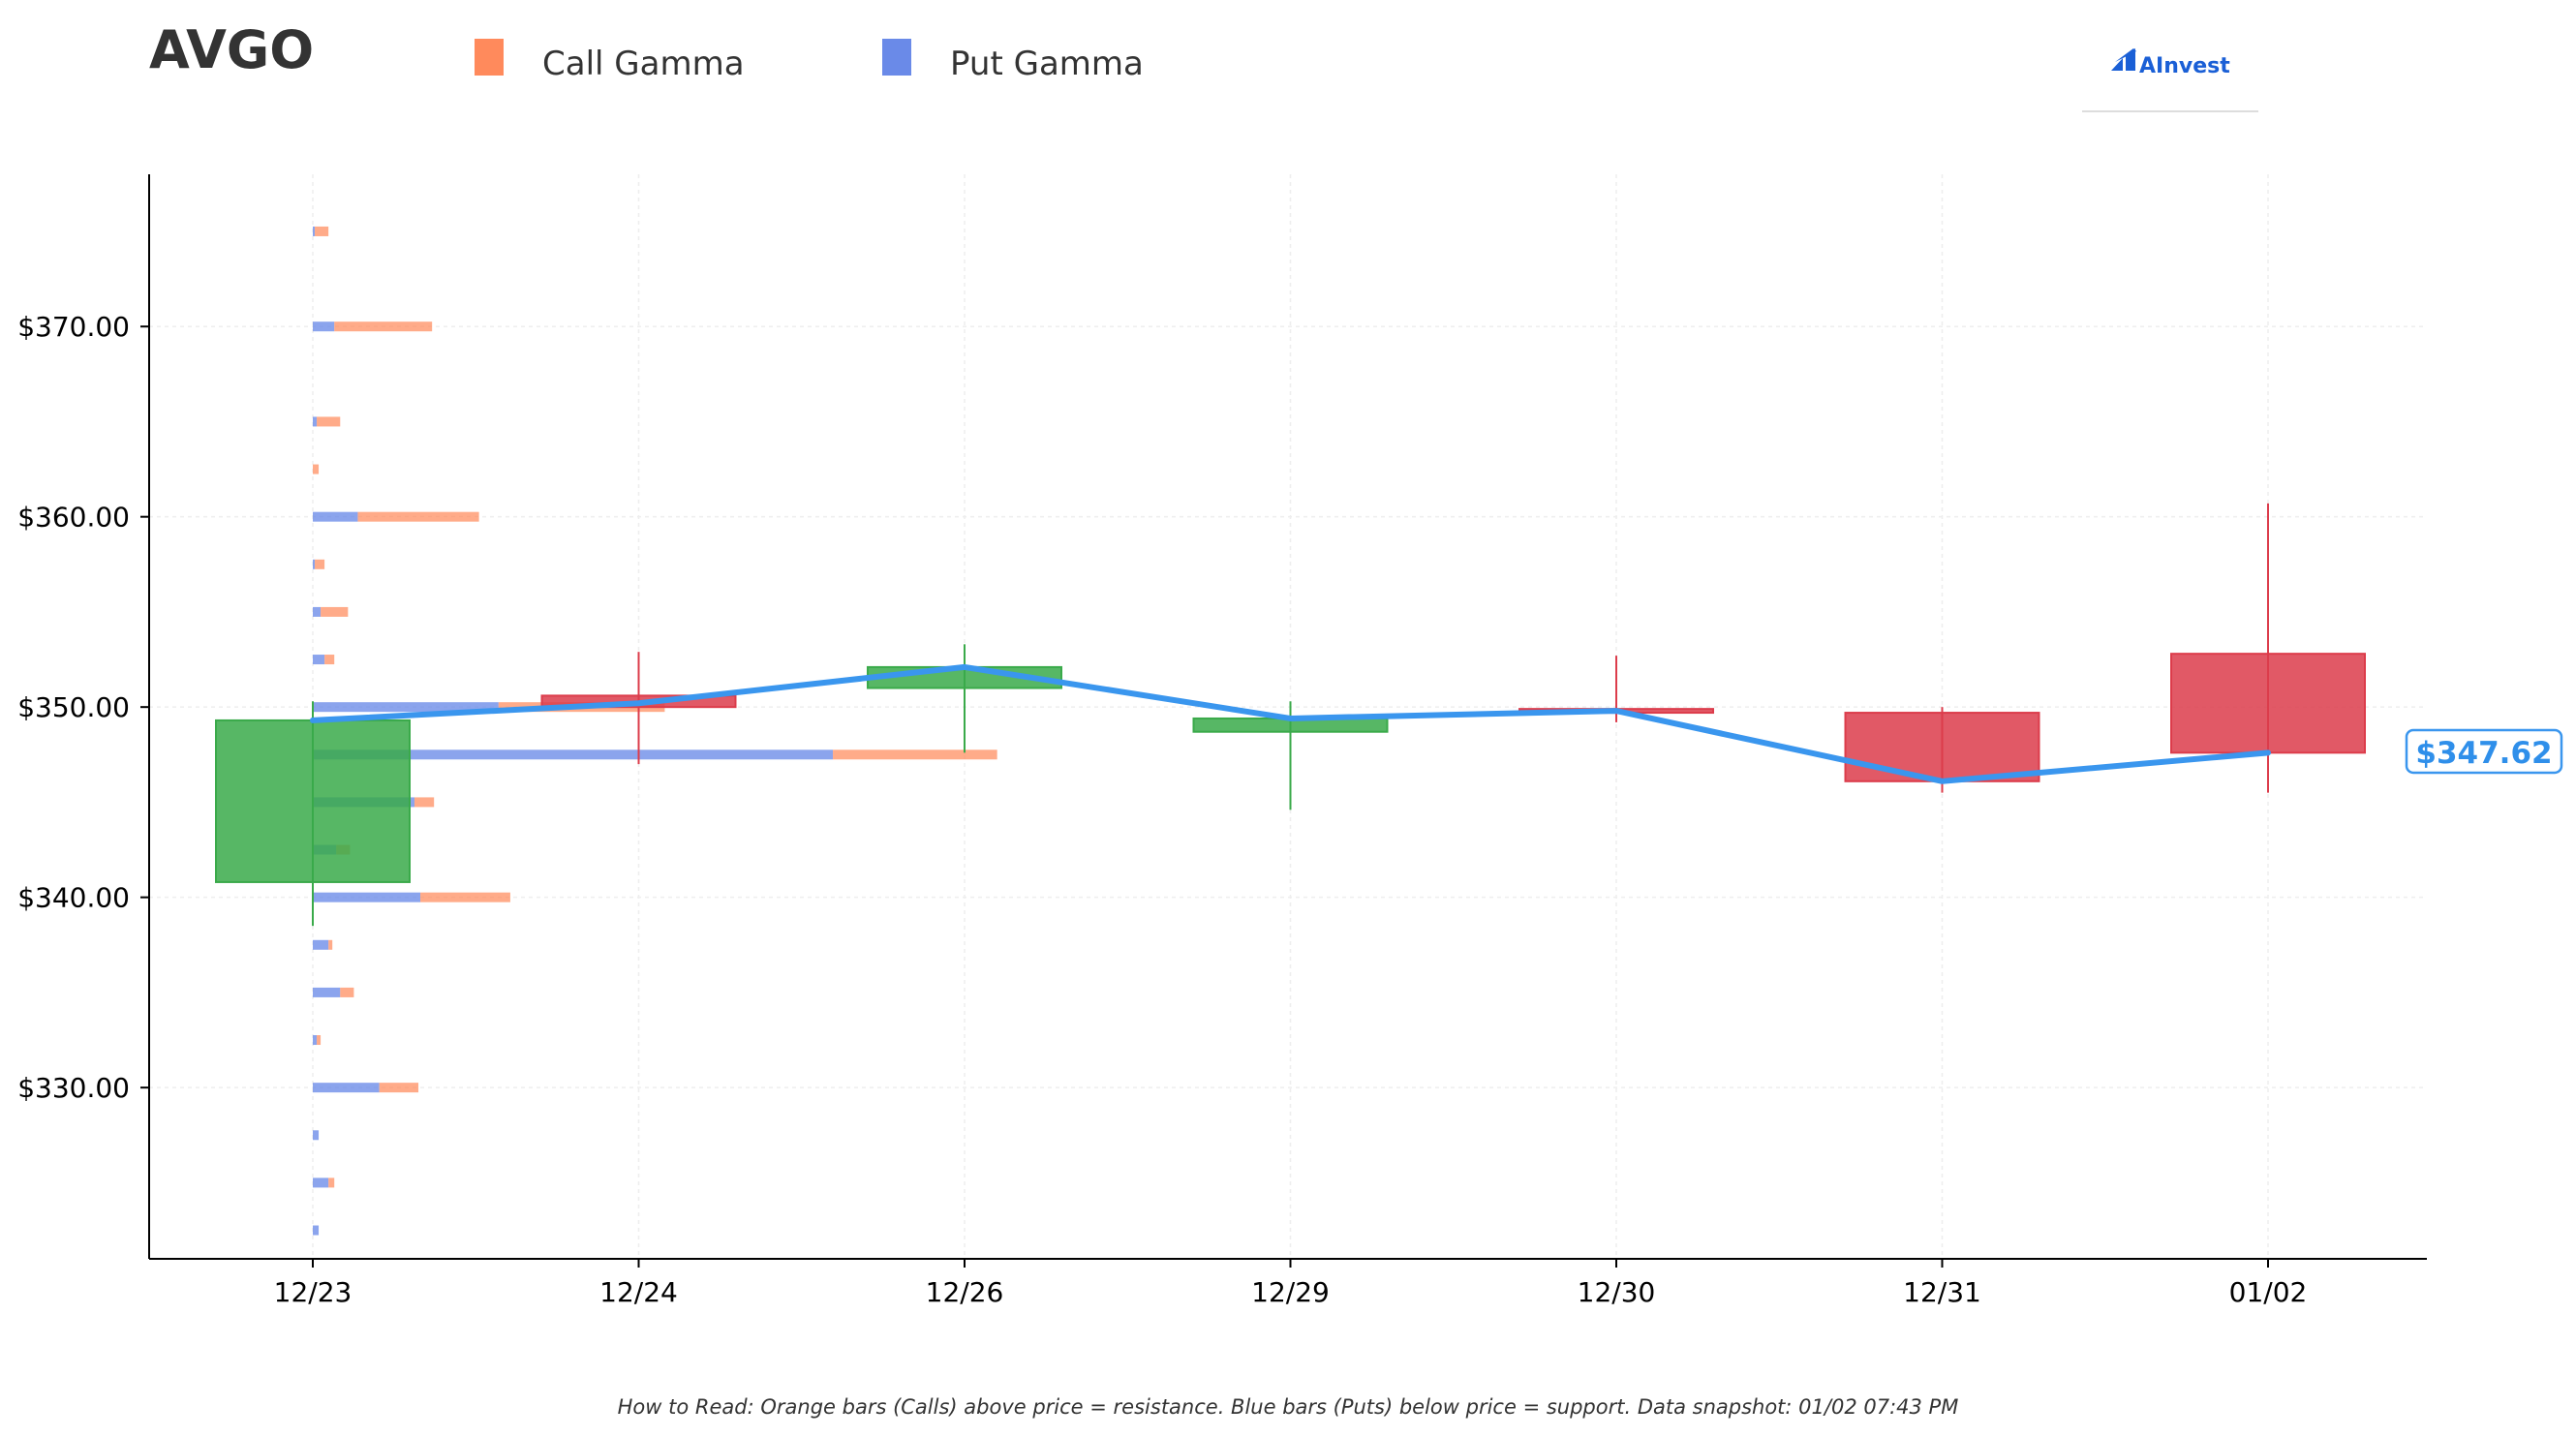 This screenshot has height=1437, width=2576. I want to click on logo-mark-icon, so click(2123, 60).